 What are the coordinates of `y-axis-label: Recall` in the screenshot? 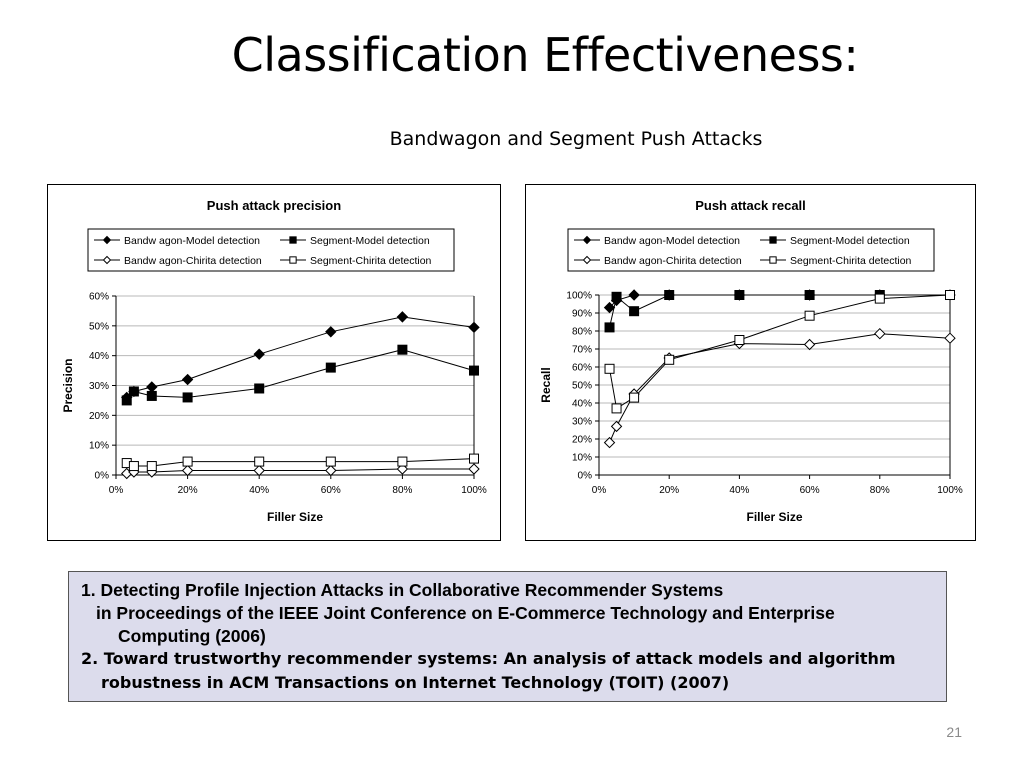 It's located at (546, 384).